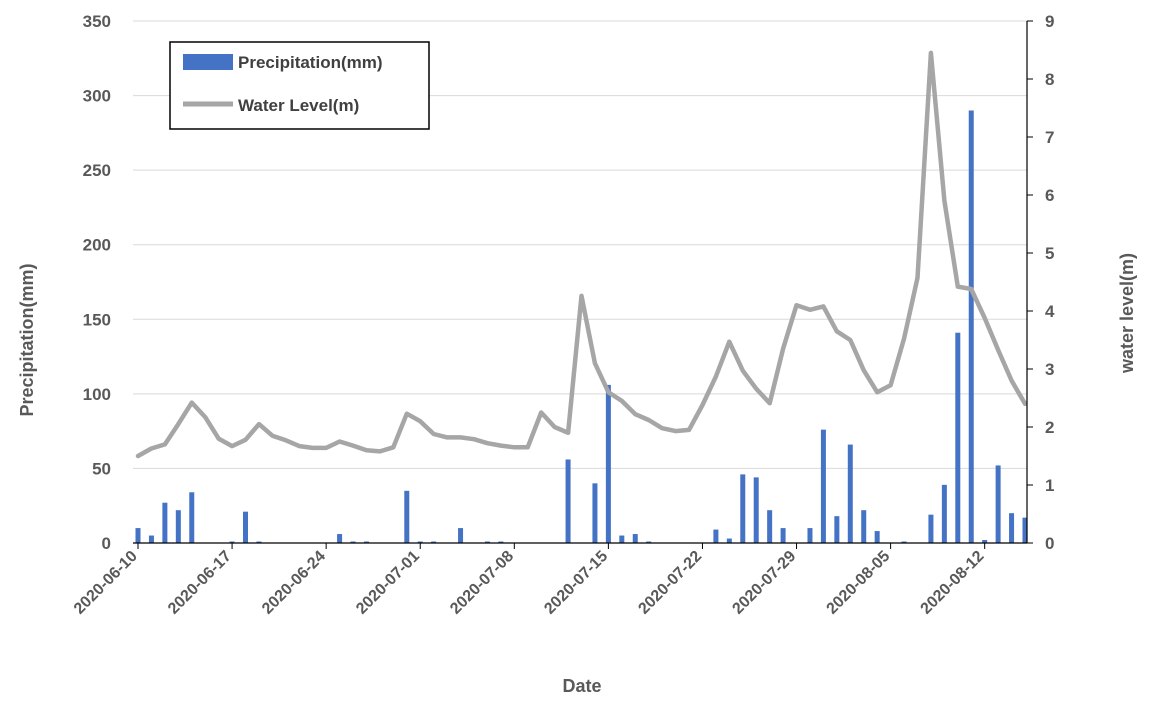  What do you see at coordinates (97, 96) in the screenshot?
I see `y-left-tick-label: 300` at bounding box center [97, 96].